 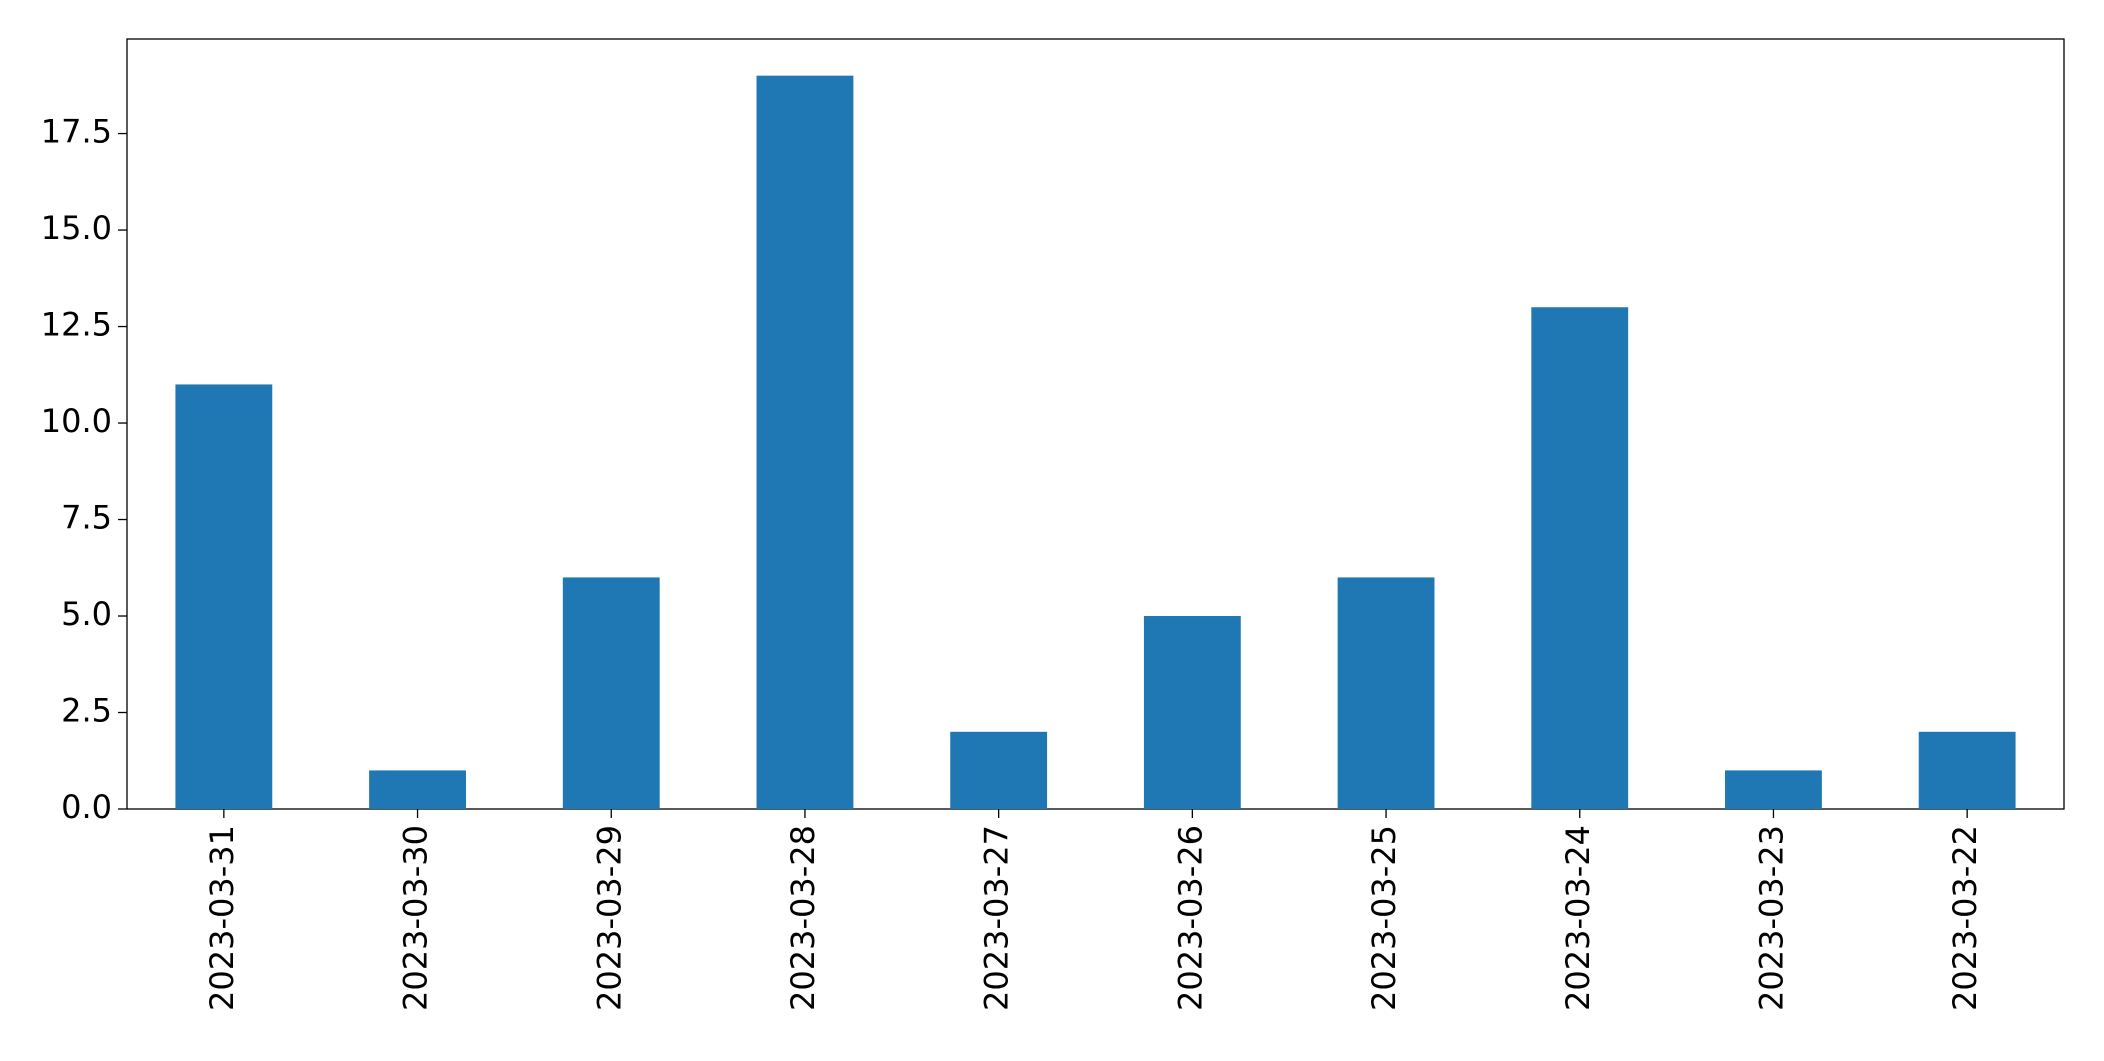 What do you see at coordinates (86, 807) in the screenshot?
I see `y-tick-label: 0.0` at bounding box center [86, 807].